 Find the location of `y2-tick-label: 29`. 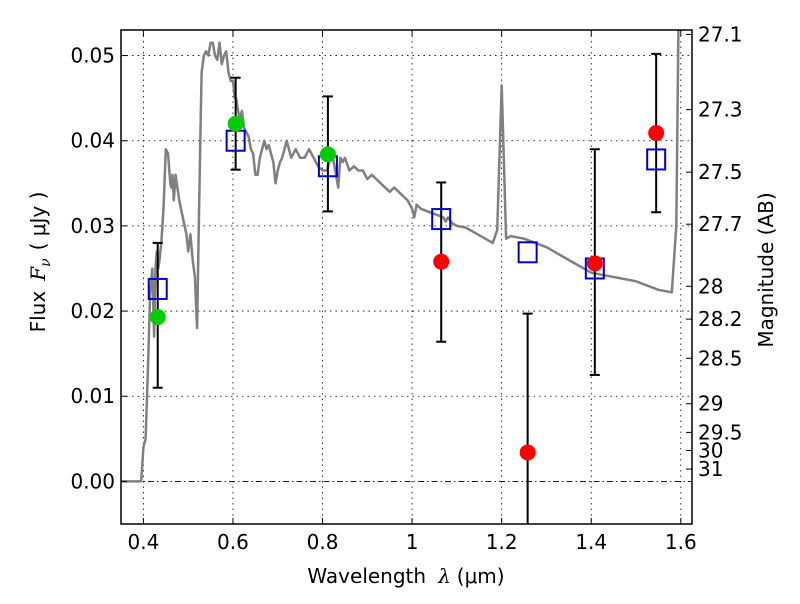

y2-tick-label: 29 is located at coordinates (710, 404).